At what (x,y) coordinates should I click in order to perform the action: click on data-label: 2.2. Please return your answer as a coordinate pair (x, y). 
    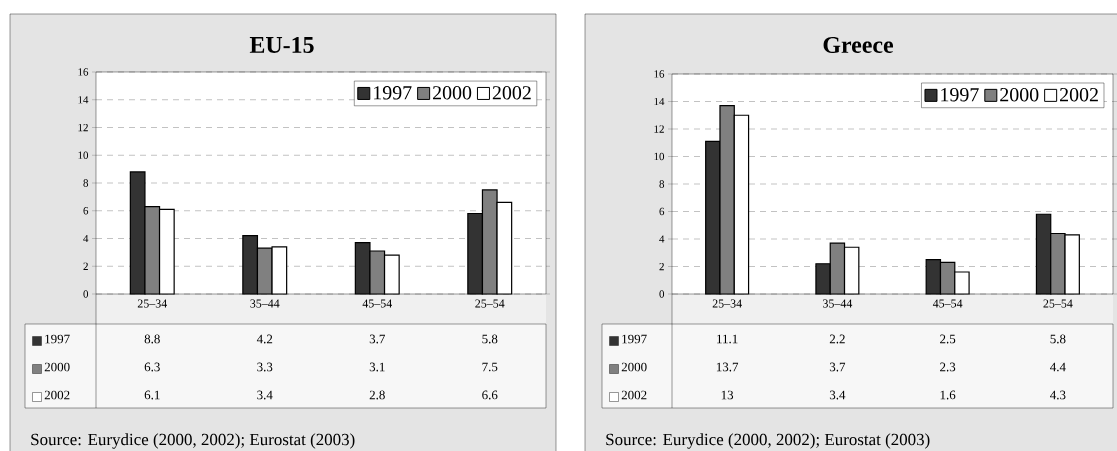
    Looking at the image, I should click on (837, 339).